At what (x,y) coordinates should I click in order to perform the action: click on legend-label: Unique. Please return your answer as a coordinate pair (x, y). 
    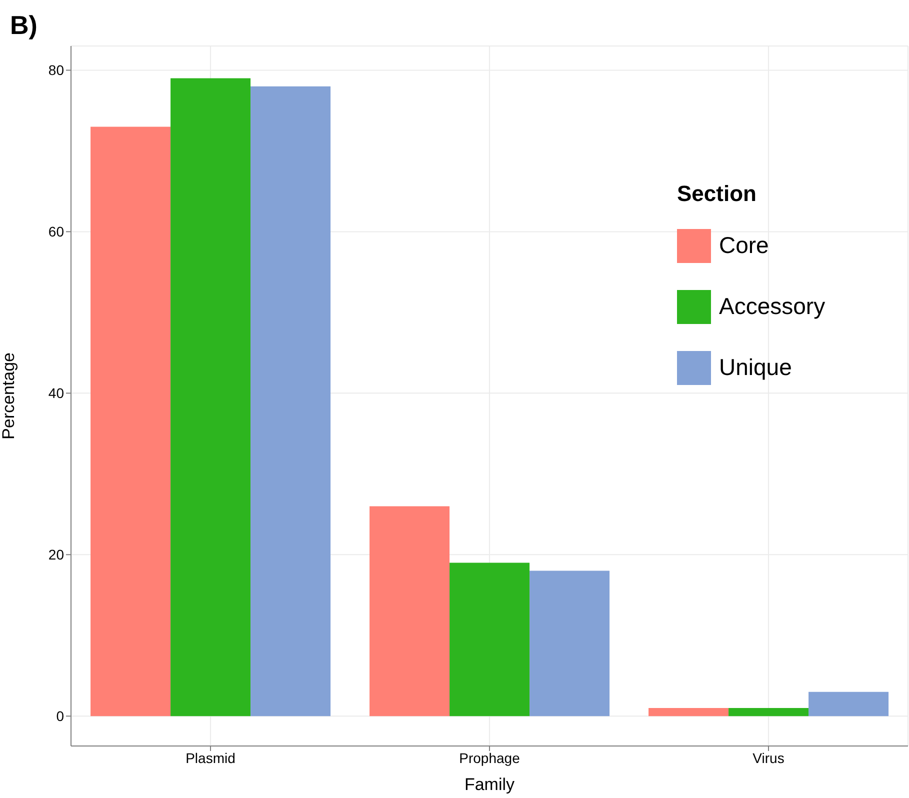
    Looking at the image, I should click on (755, 367).